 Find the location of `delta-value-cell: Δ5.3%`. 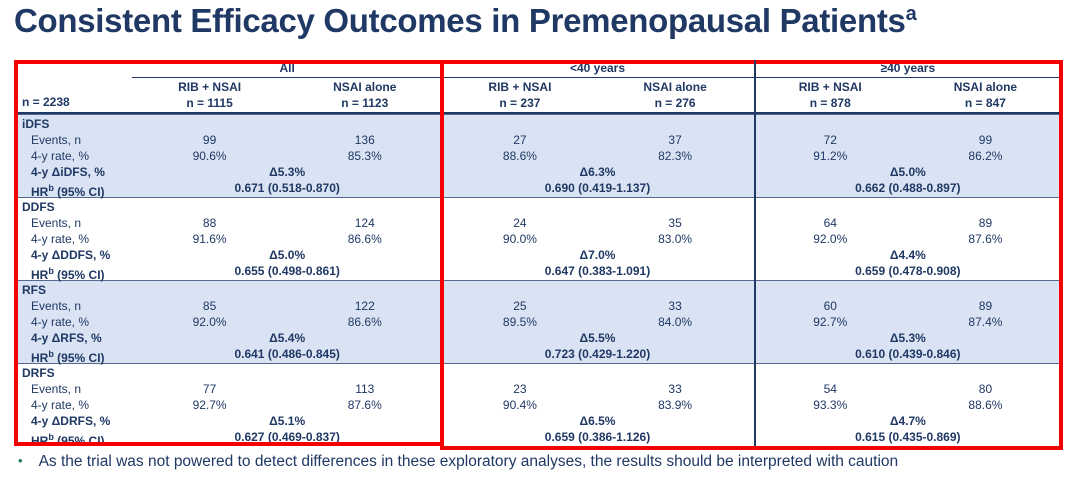

delta-value-cell: Δ5.3% is located at coordinates (907, 338).